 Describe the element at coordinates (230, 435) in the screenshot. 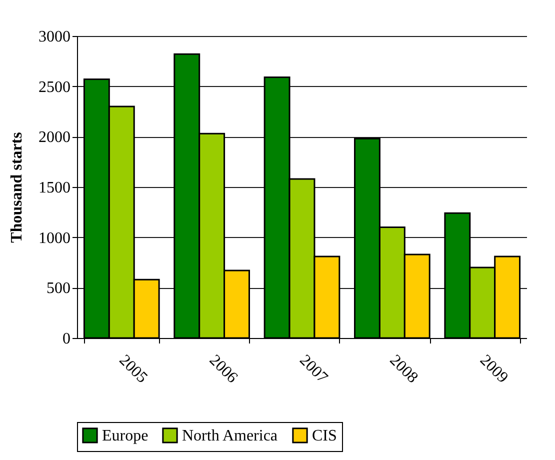

I see `legend-label: North America` at that location.